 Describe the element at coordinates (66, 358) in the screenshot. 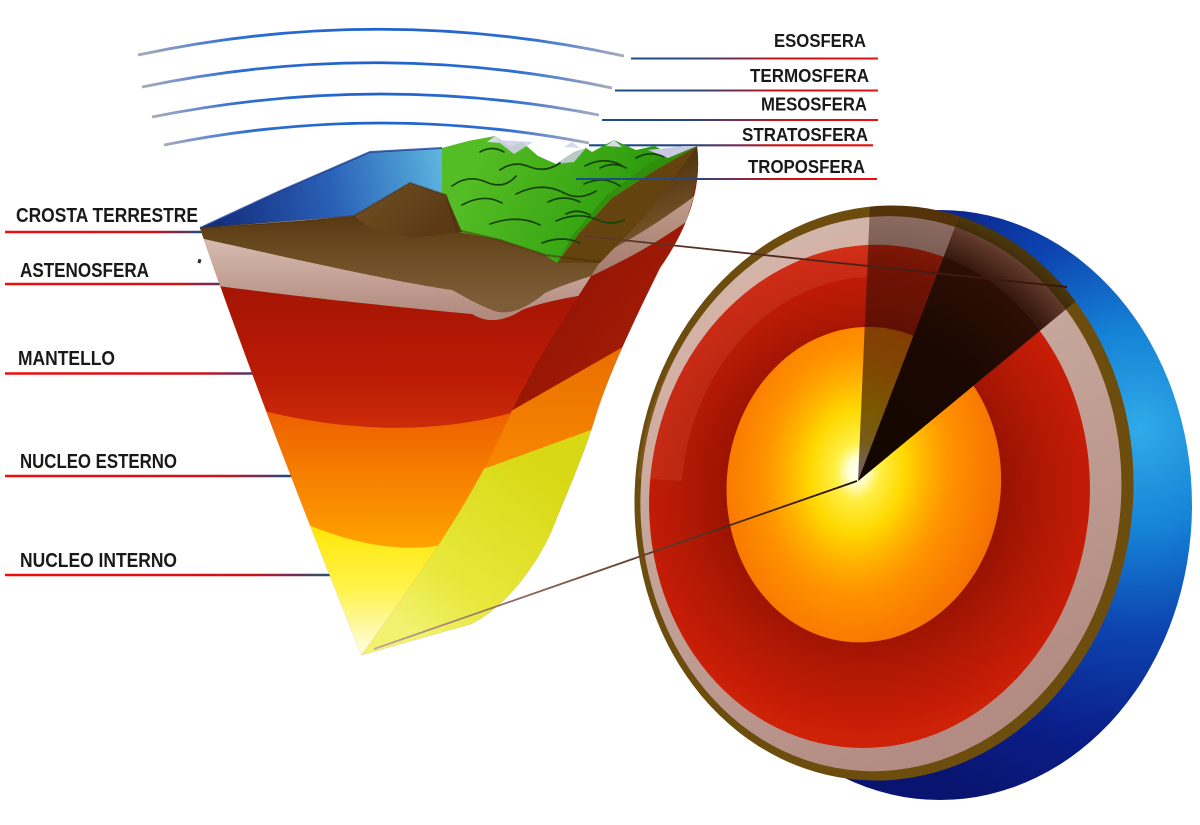

I see `svg-text: MANTELLO` at that location.